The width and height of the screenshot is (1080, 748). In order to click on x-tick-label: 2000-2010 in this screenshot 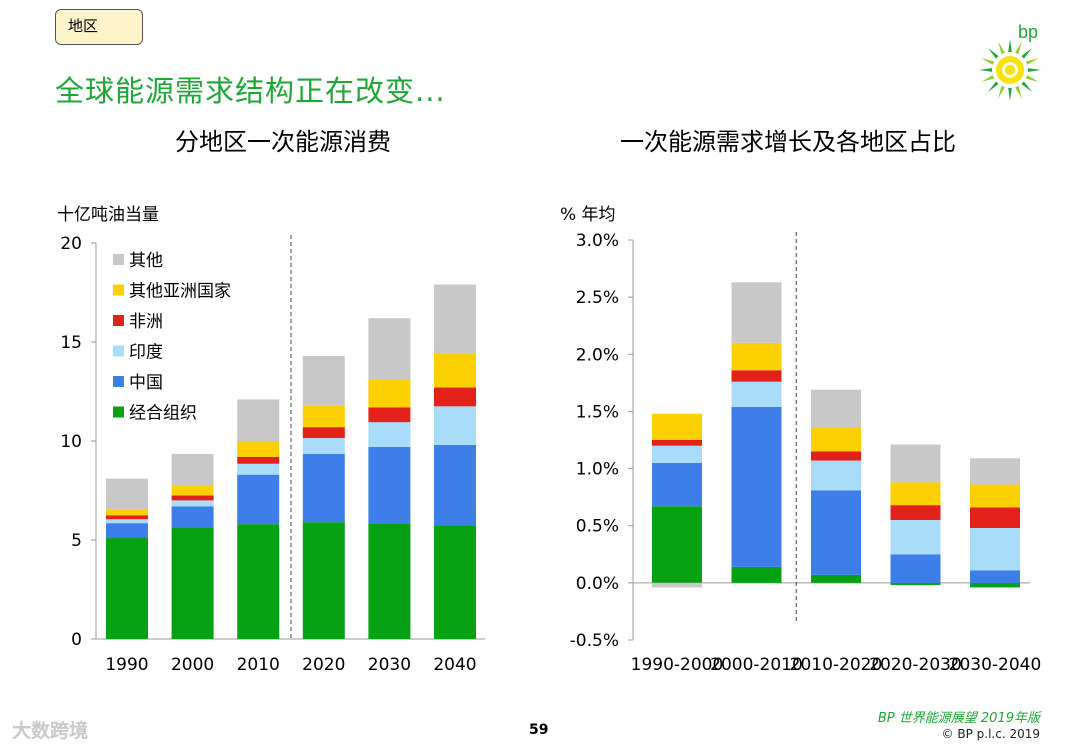, I will do `click(756, 665)`.